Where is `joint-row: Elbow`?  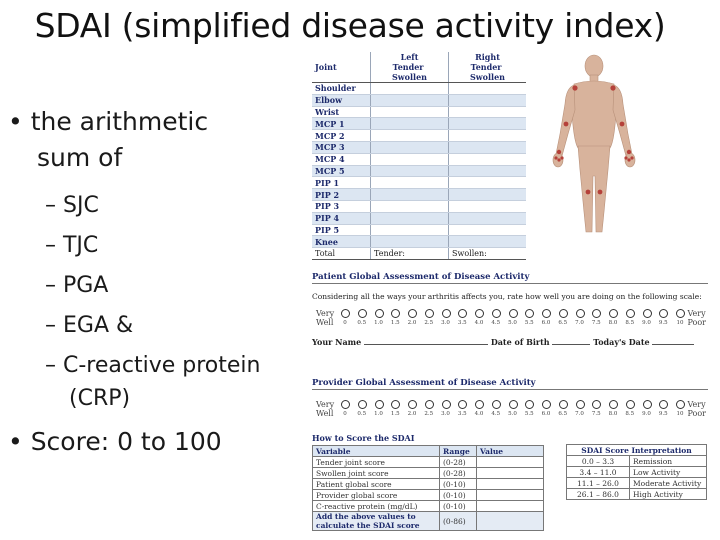 joint-row: Elbow is located at coordinates (419, 100).